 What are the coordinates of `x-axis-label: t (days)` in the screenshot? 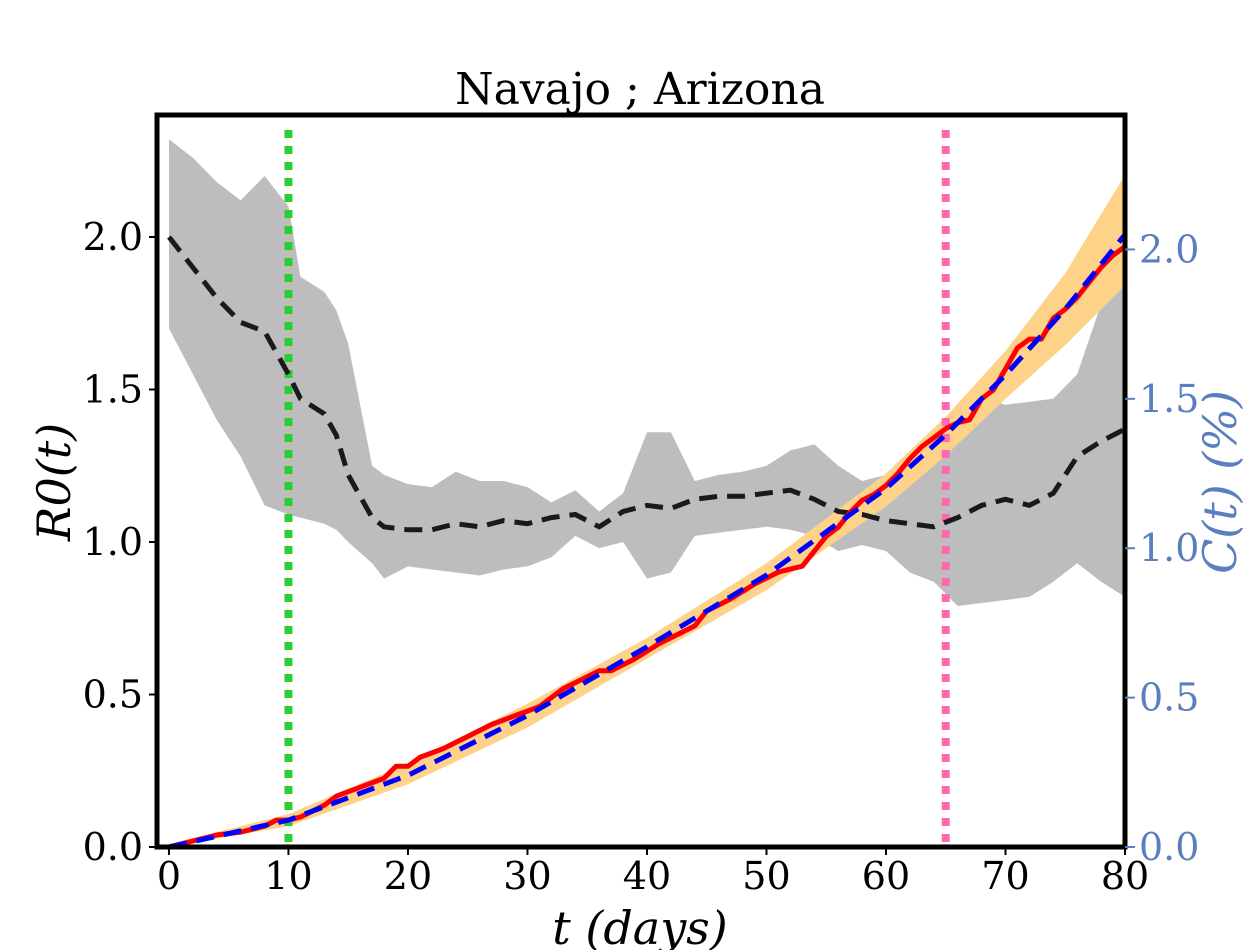 It's located at (639, 925).